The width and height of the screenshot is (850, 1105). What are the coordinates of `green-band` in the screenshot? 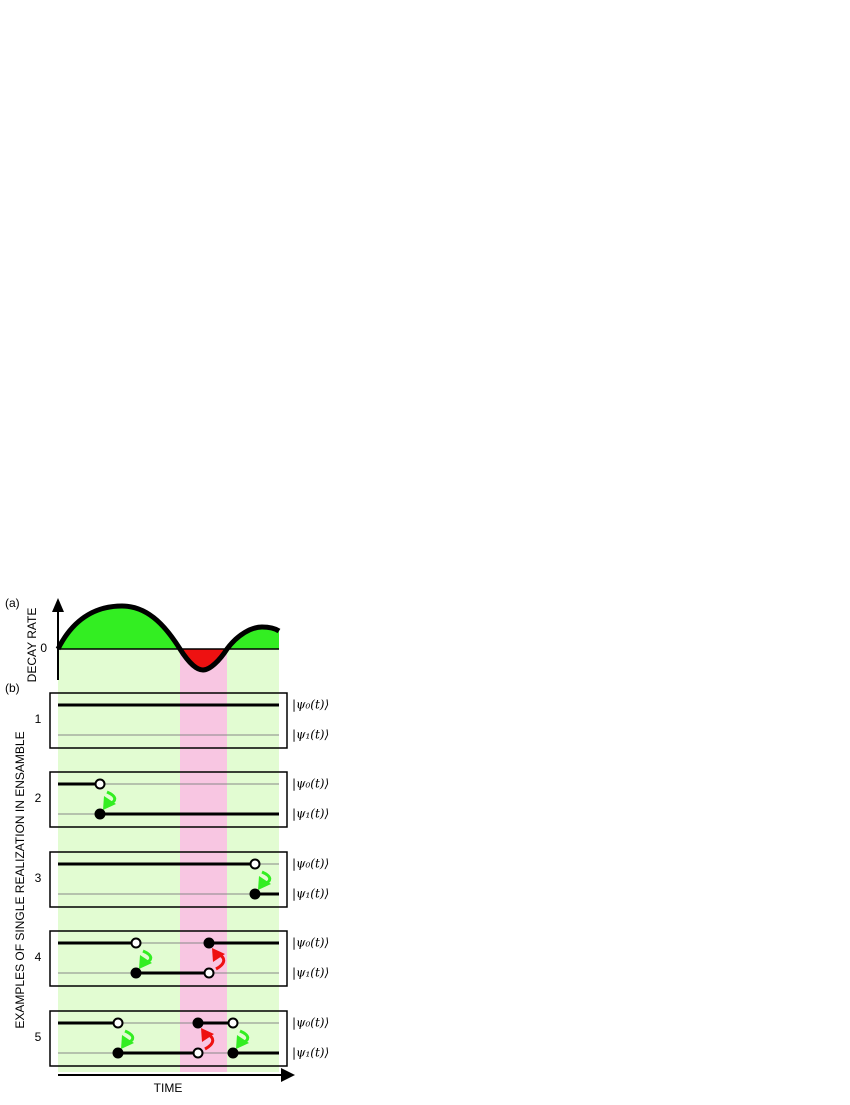 It's located at (168, 860).